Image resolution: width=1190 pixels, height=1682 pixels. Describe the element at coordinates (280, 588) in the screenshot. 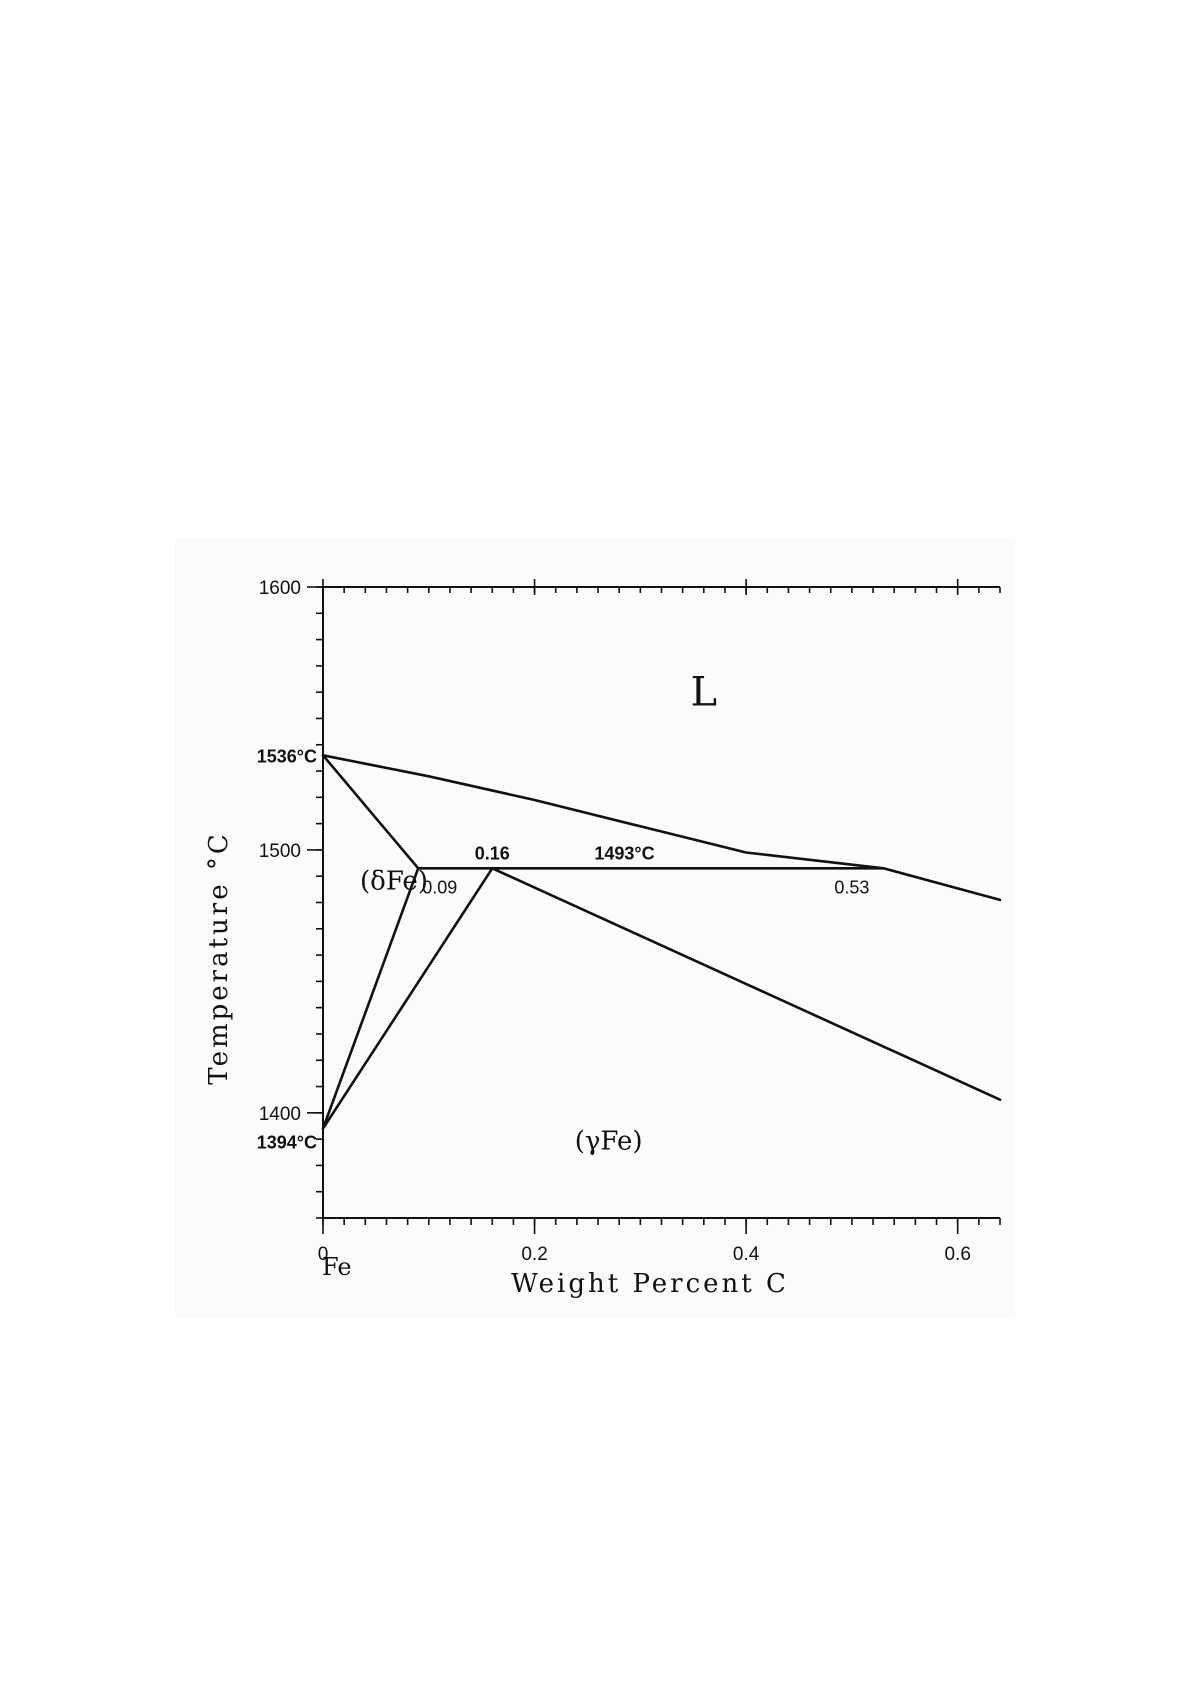

I see `y-tick-label: 1600` at that location.